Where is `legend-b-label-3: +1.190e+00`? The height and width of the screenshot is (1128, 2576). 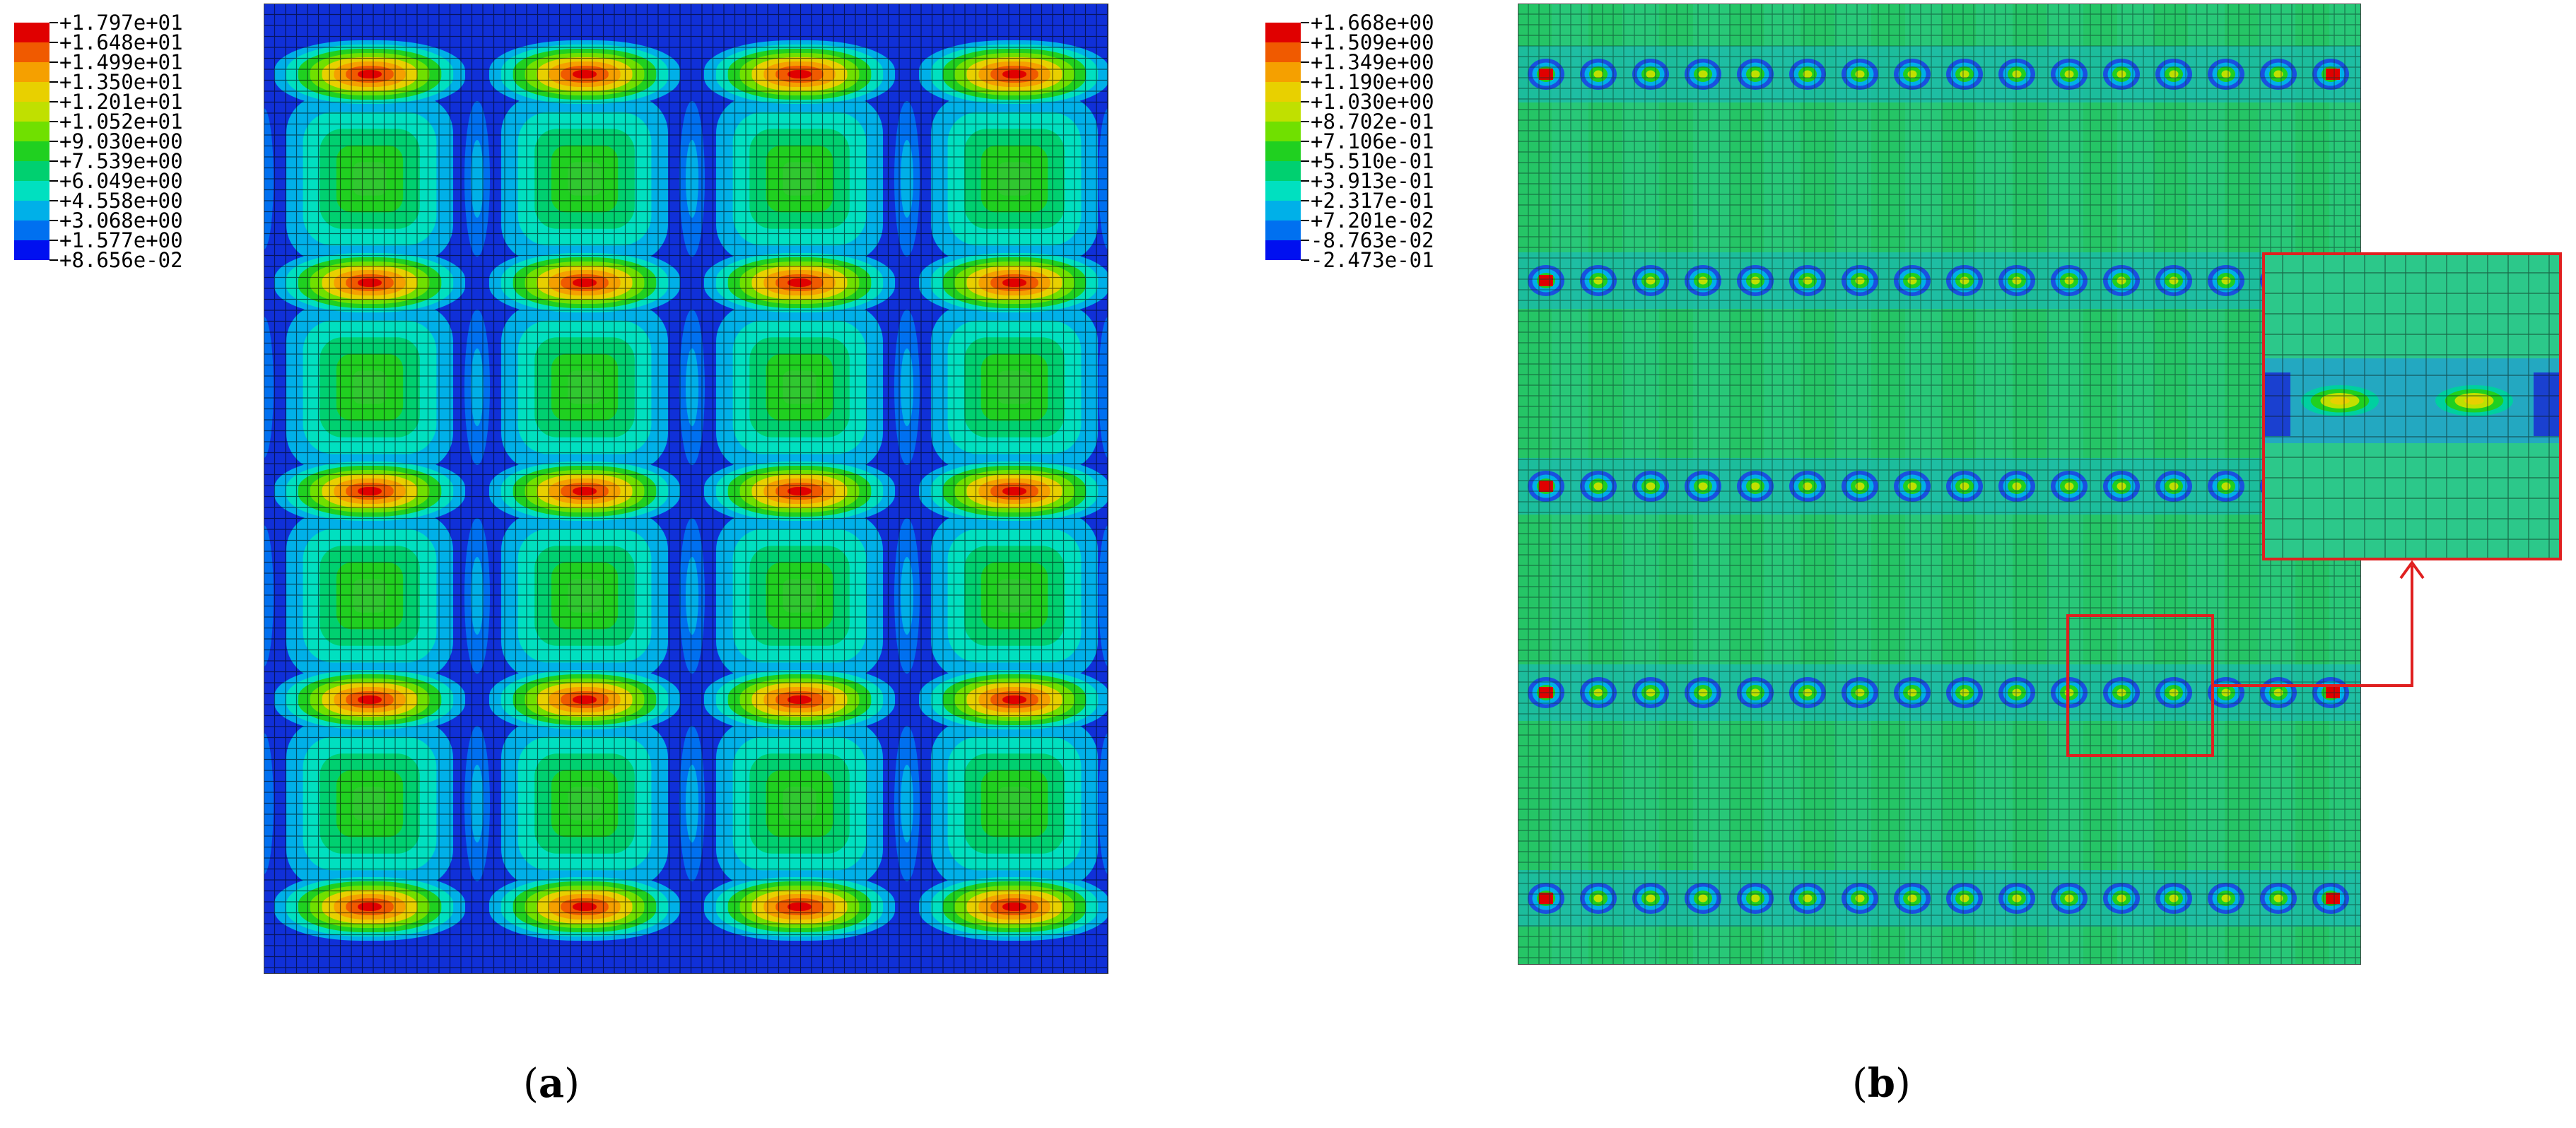 legend-b-label-3: +1.190e+00 is located at coordinates (1372, 82).